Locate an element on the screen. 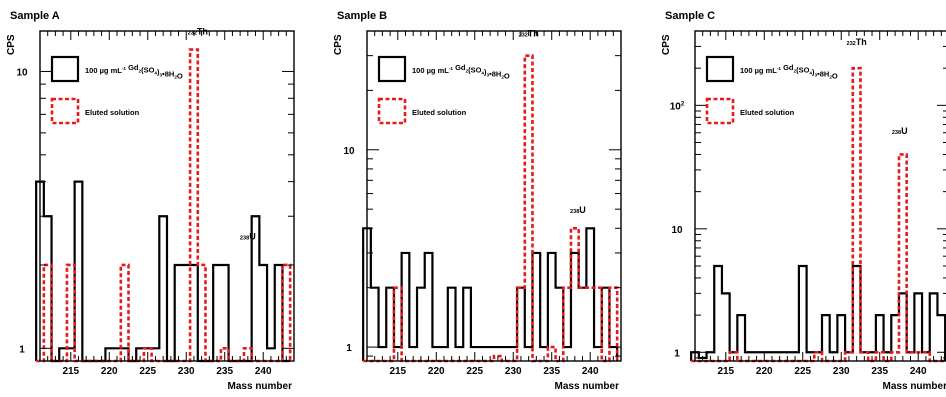 This screenshot has width=946, height=397. chart-title: Sample C is located at coordinates (690, 16).